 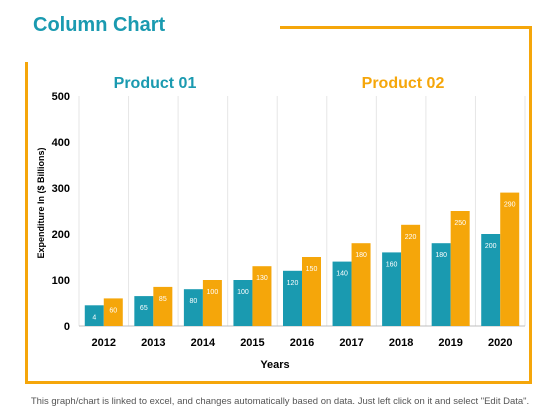 What do you see at coordinates (342, 274) in the screenshot?
I see `data-label: 140` at bounding box center [342, 274].